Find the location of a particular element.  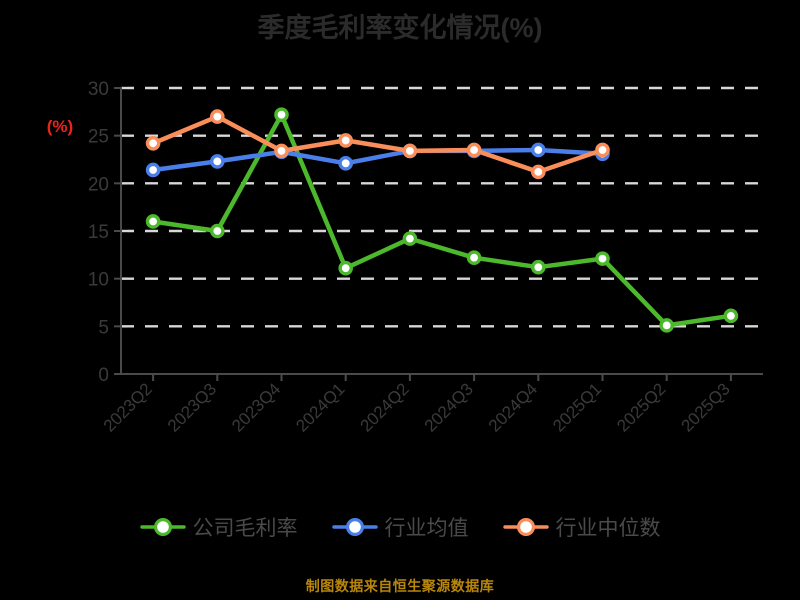

x-axis-tick-label: 2025Q1 is located at coordinates (577, 407).